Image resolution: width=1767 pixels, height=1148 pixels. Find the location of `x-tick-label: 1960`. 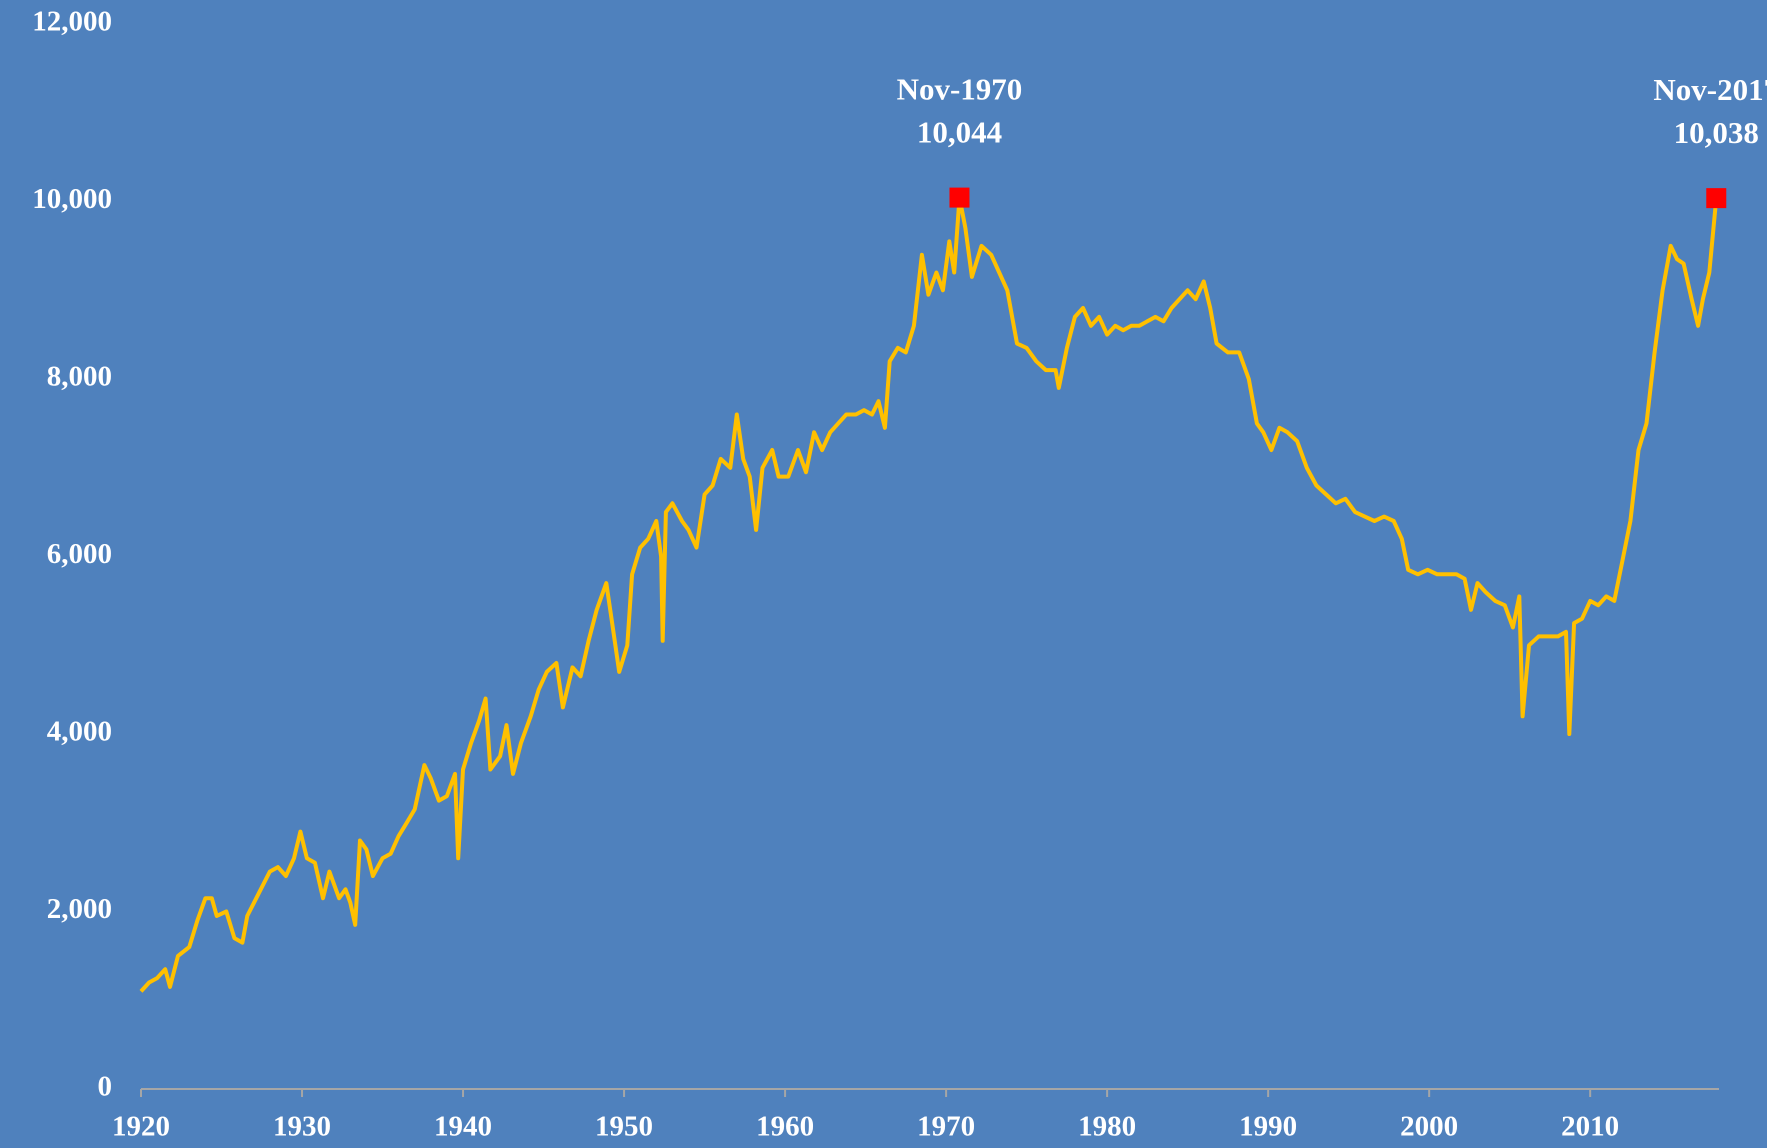

x-tick-label: 1960 is located at coordinates (785, 1127).